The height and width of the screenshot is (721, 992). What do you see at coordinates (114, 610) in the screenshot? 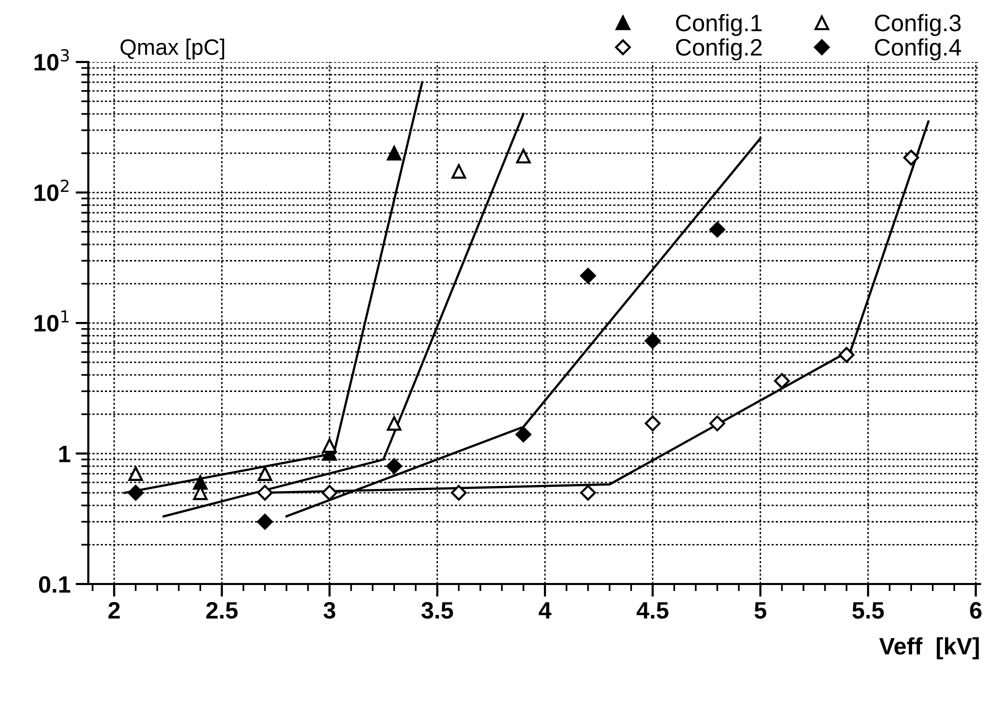
I see `x-tick-label: 2` at bounding box center [114, 610].